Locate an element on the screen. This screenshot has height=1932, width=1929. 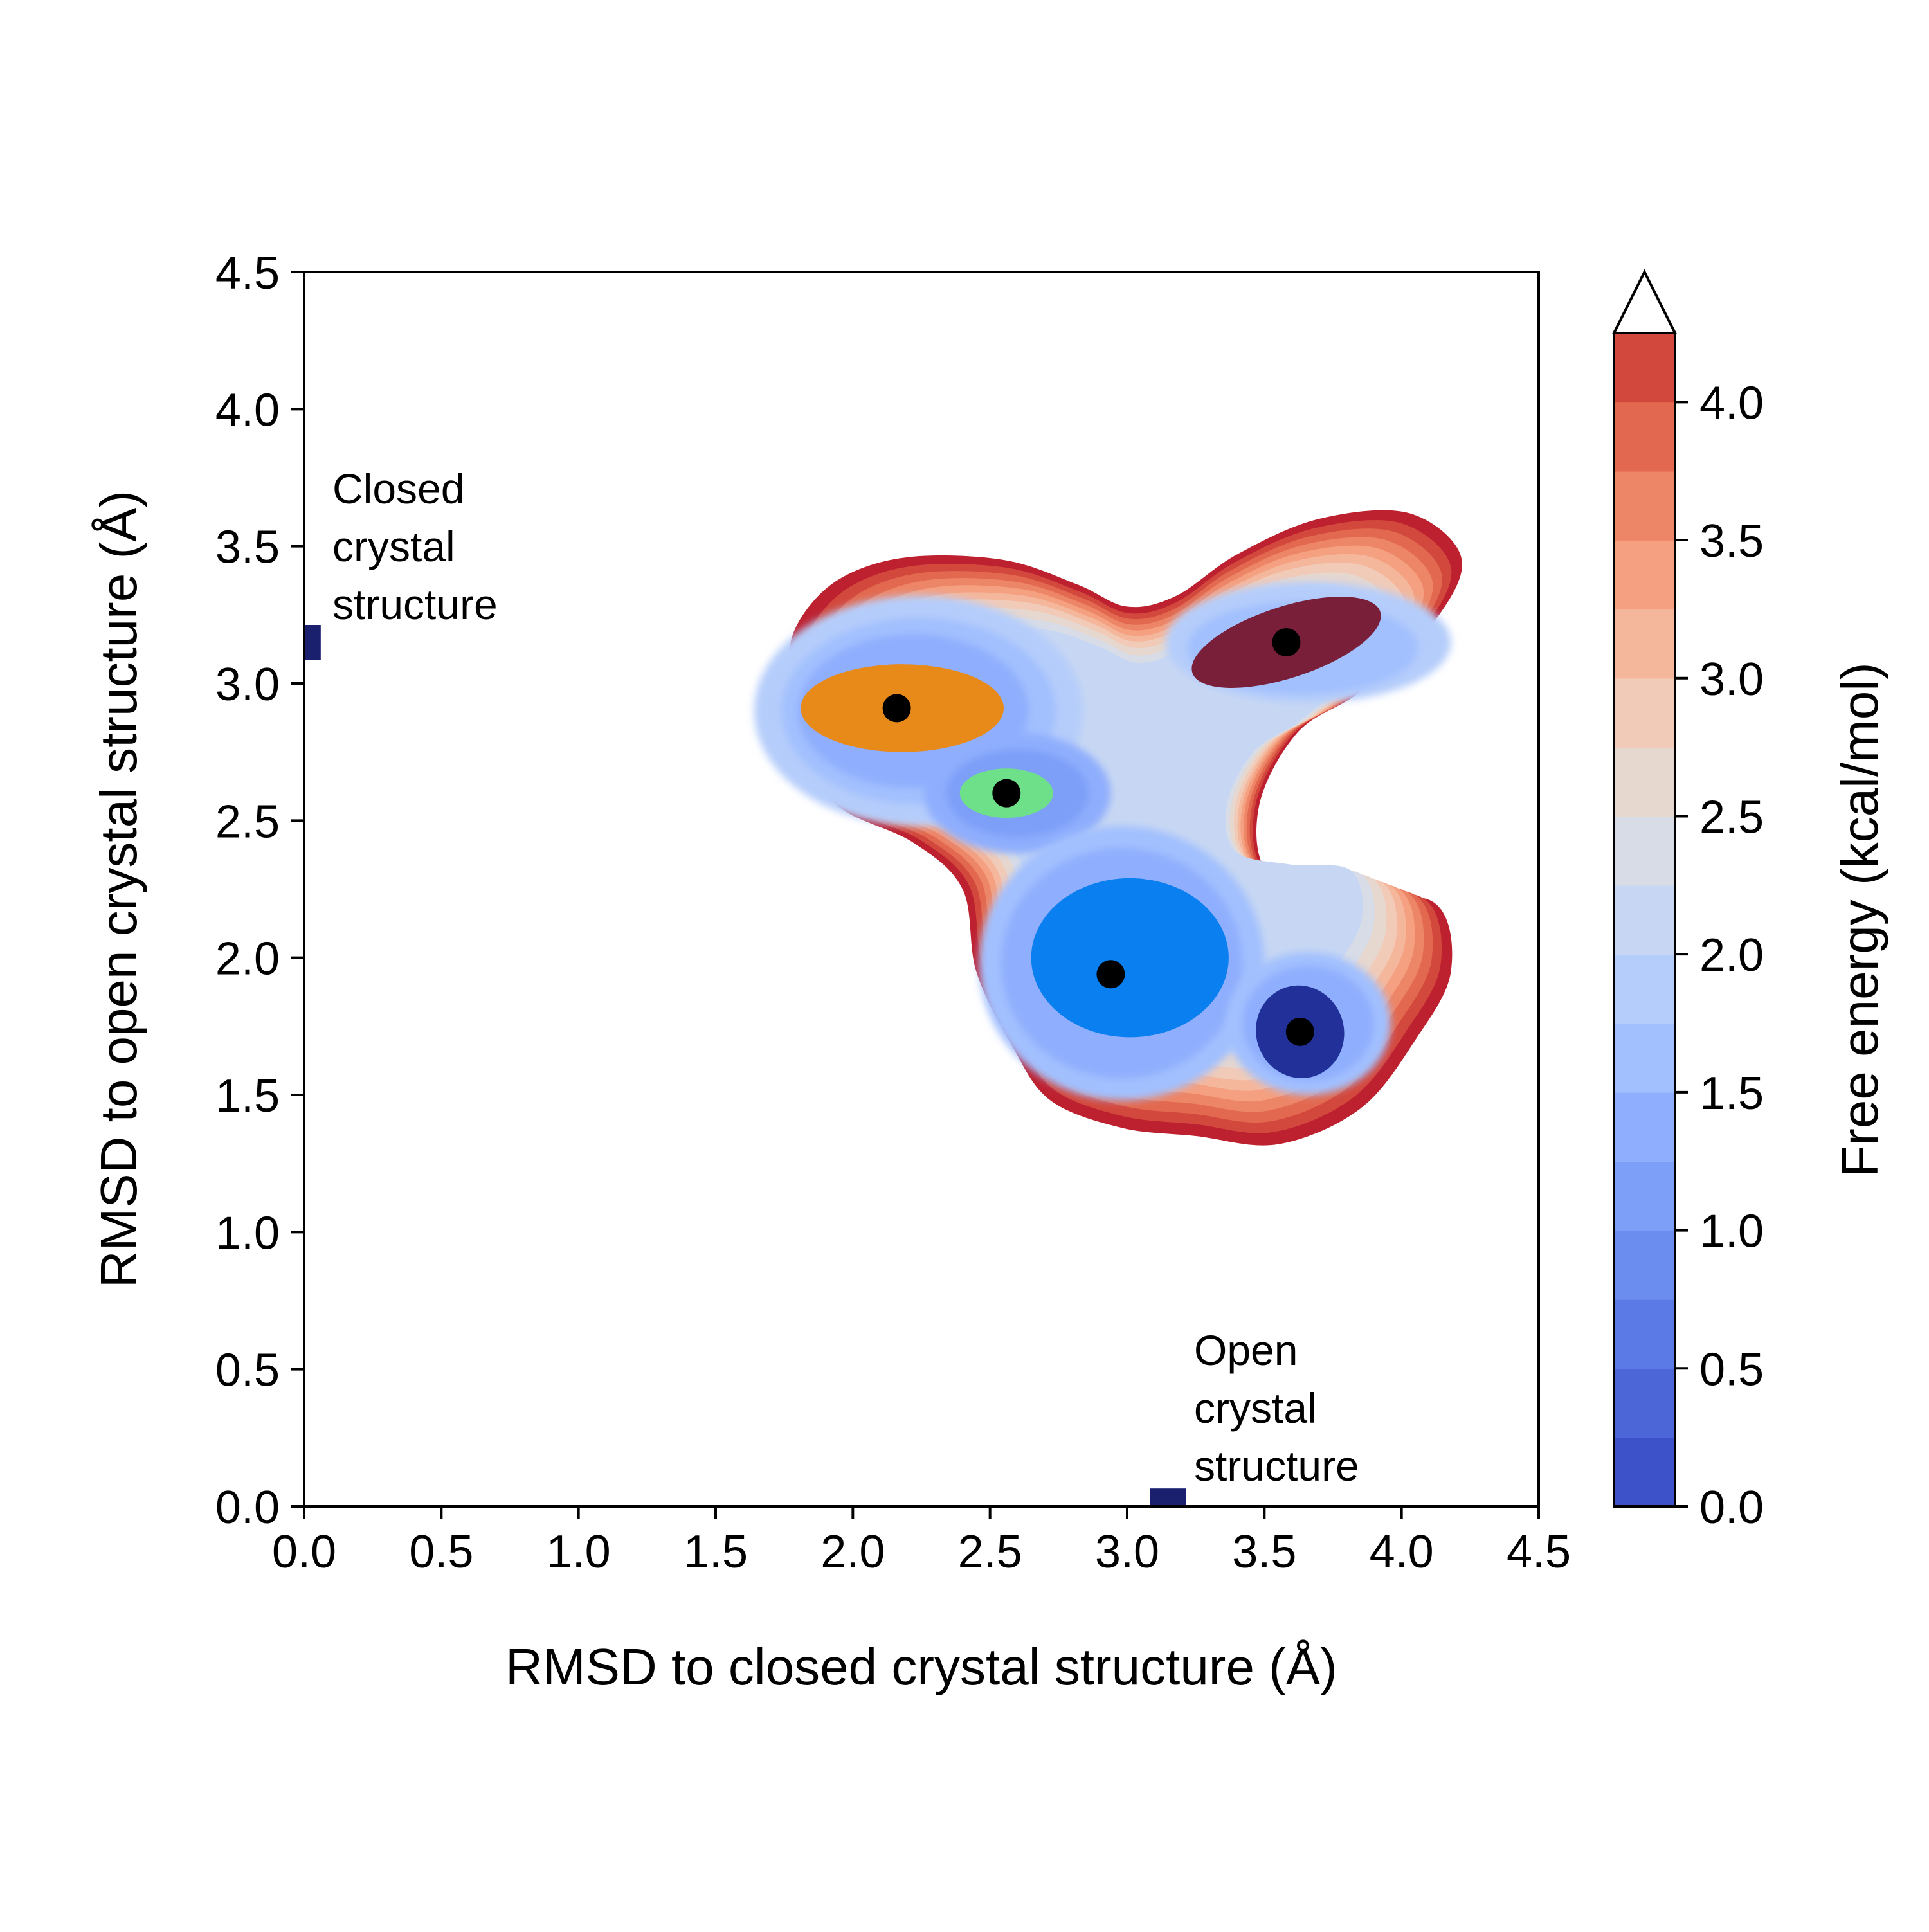
free-energy-surface is located at coordinates (1108, 828).